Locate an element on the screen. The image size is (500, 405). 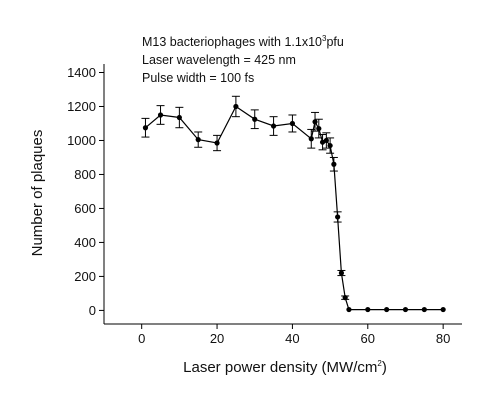
y-tick-label: 1200 is located at coordinates (81, 106).